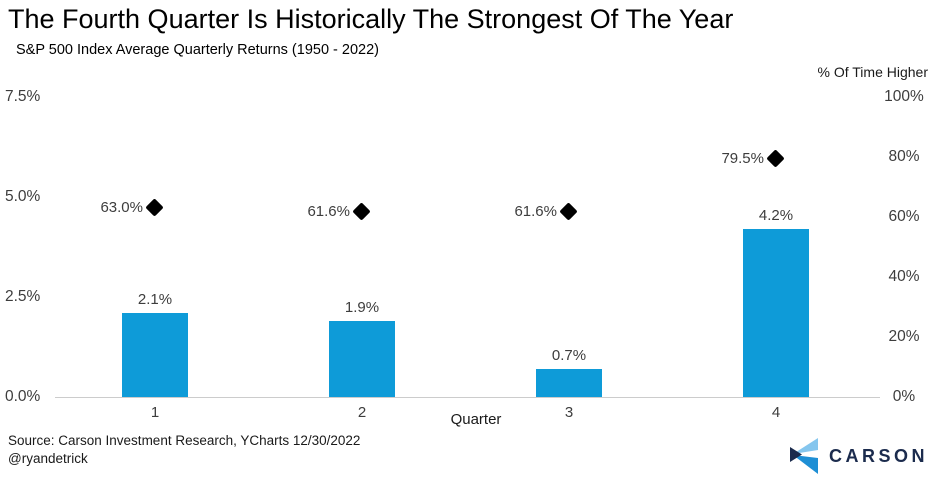 This screenshot has width=936, height=478. What do you see at coordinates (569, 412) in the screenshot?
I see `x-axis-tick: 3` at bounding box center [569, 412].